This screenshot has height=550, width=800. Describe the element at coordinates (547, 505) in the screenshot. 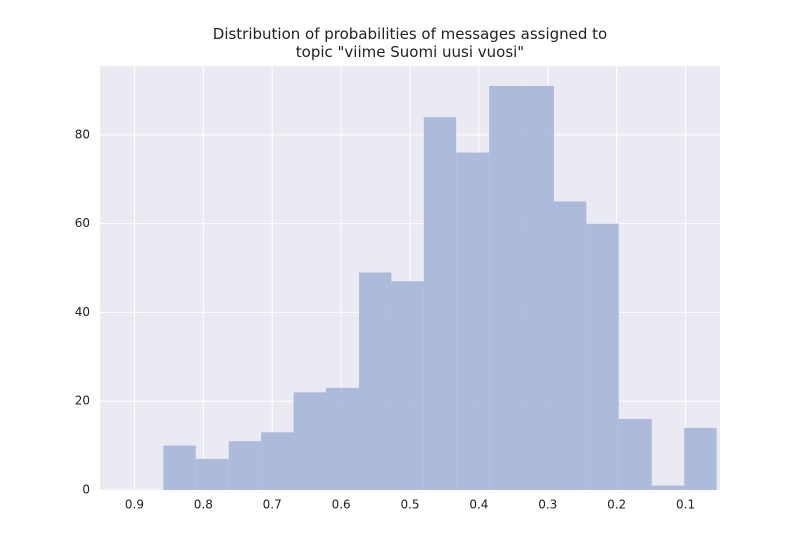

I see `x-tick-label: 0.3` at that location.